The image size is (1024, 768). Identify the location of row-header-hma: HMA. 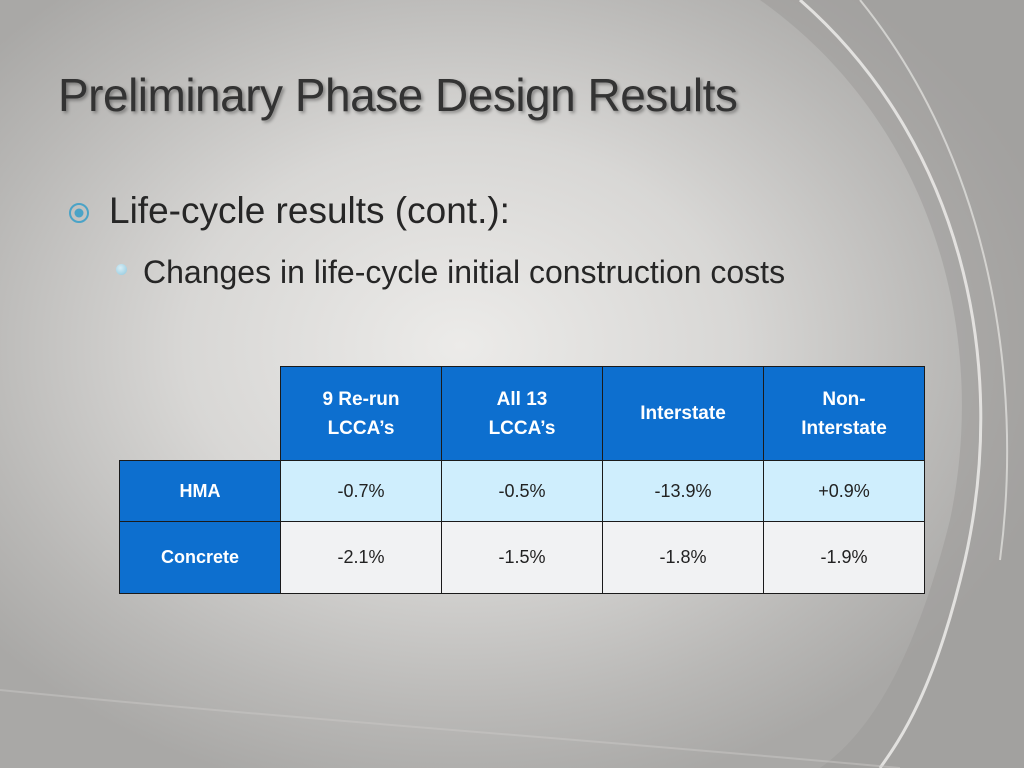
(200, 491).